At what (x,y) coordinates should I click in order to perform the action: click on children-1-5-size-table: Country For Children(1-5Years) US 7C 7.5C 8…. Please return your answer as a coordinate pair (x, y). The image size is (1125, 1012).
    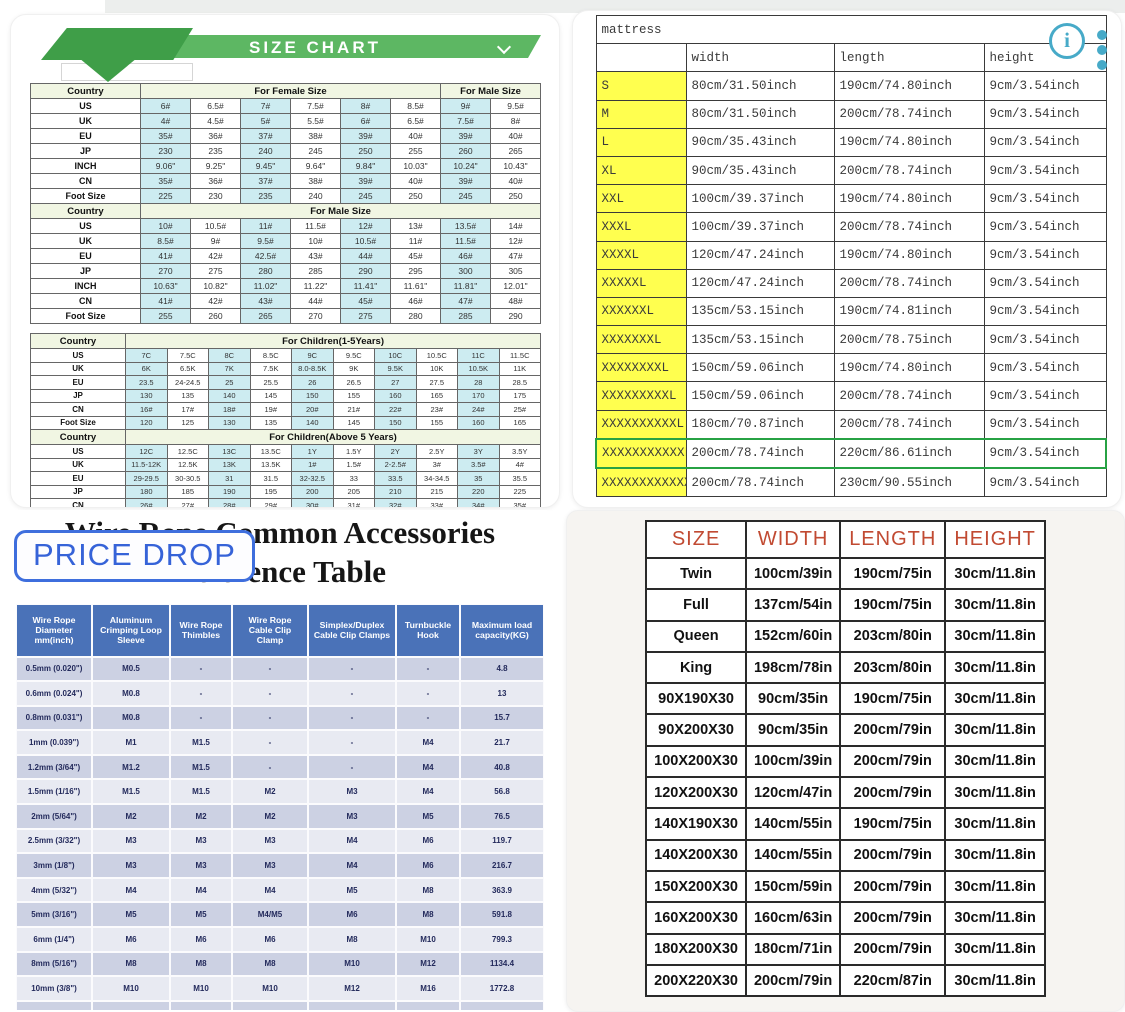
    Looking at the image, I should click on (286, 381).